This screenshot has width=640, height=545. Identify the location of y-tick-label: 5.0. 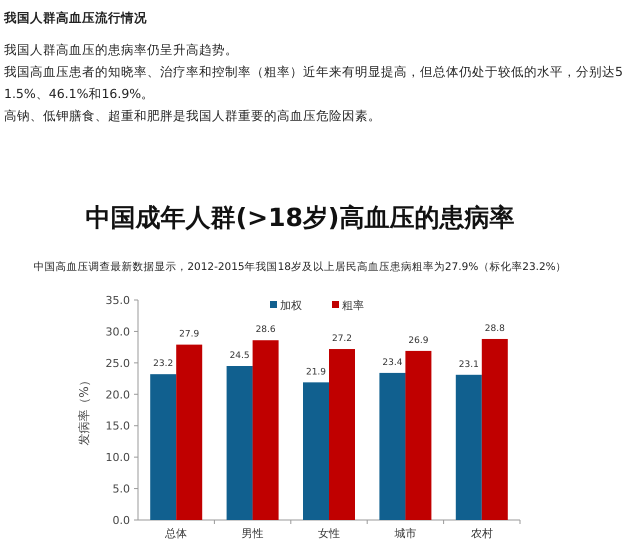
(121, 489).